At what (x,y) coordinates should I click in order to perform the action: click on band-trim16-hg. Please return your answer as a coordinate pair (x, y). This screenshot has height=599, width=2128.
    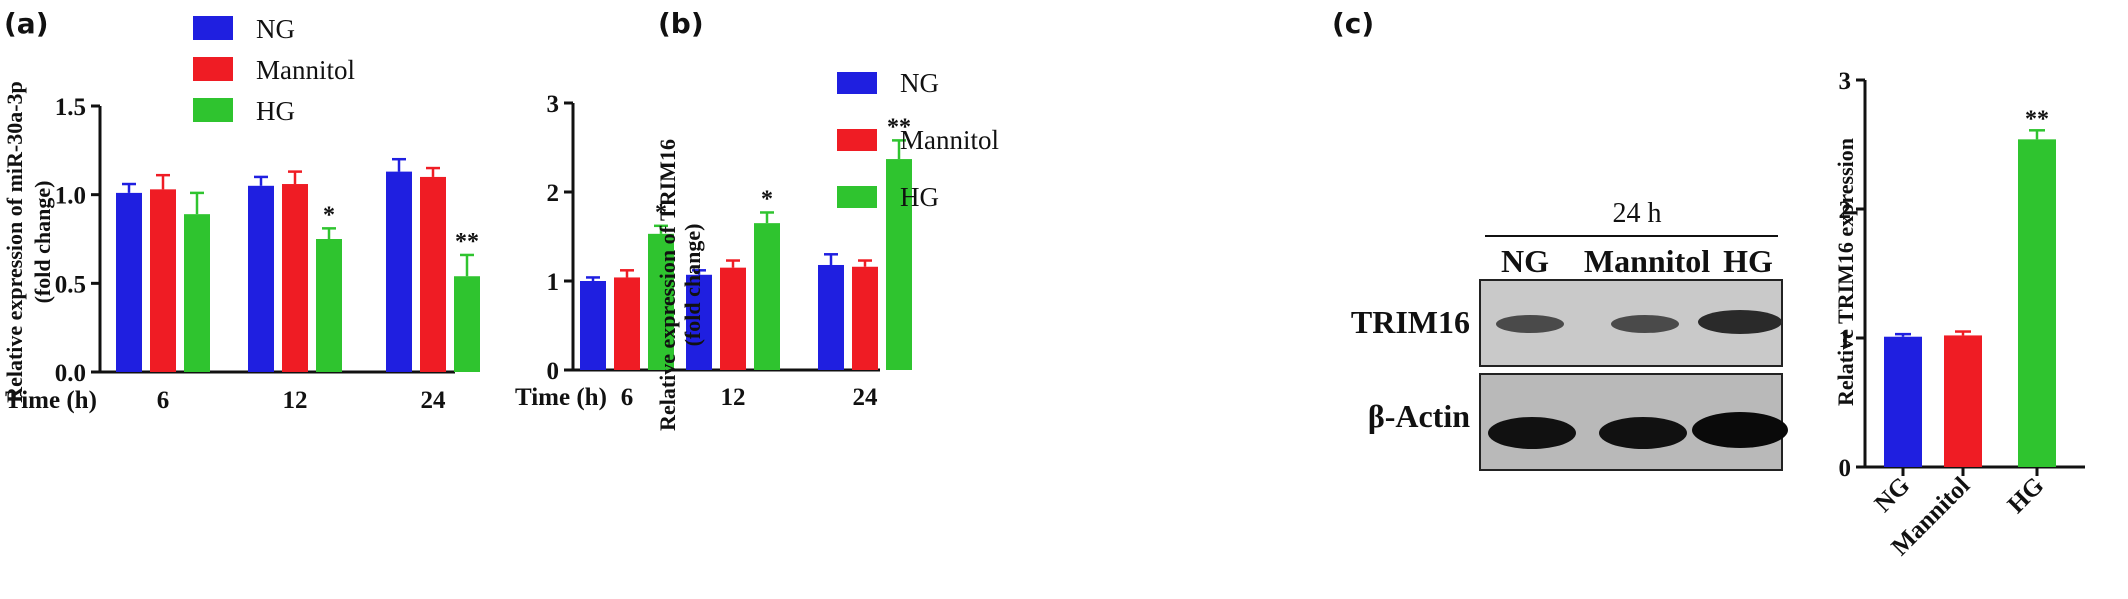
    Looking at the image, I should click on (1740, 322).